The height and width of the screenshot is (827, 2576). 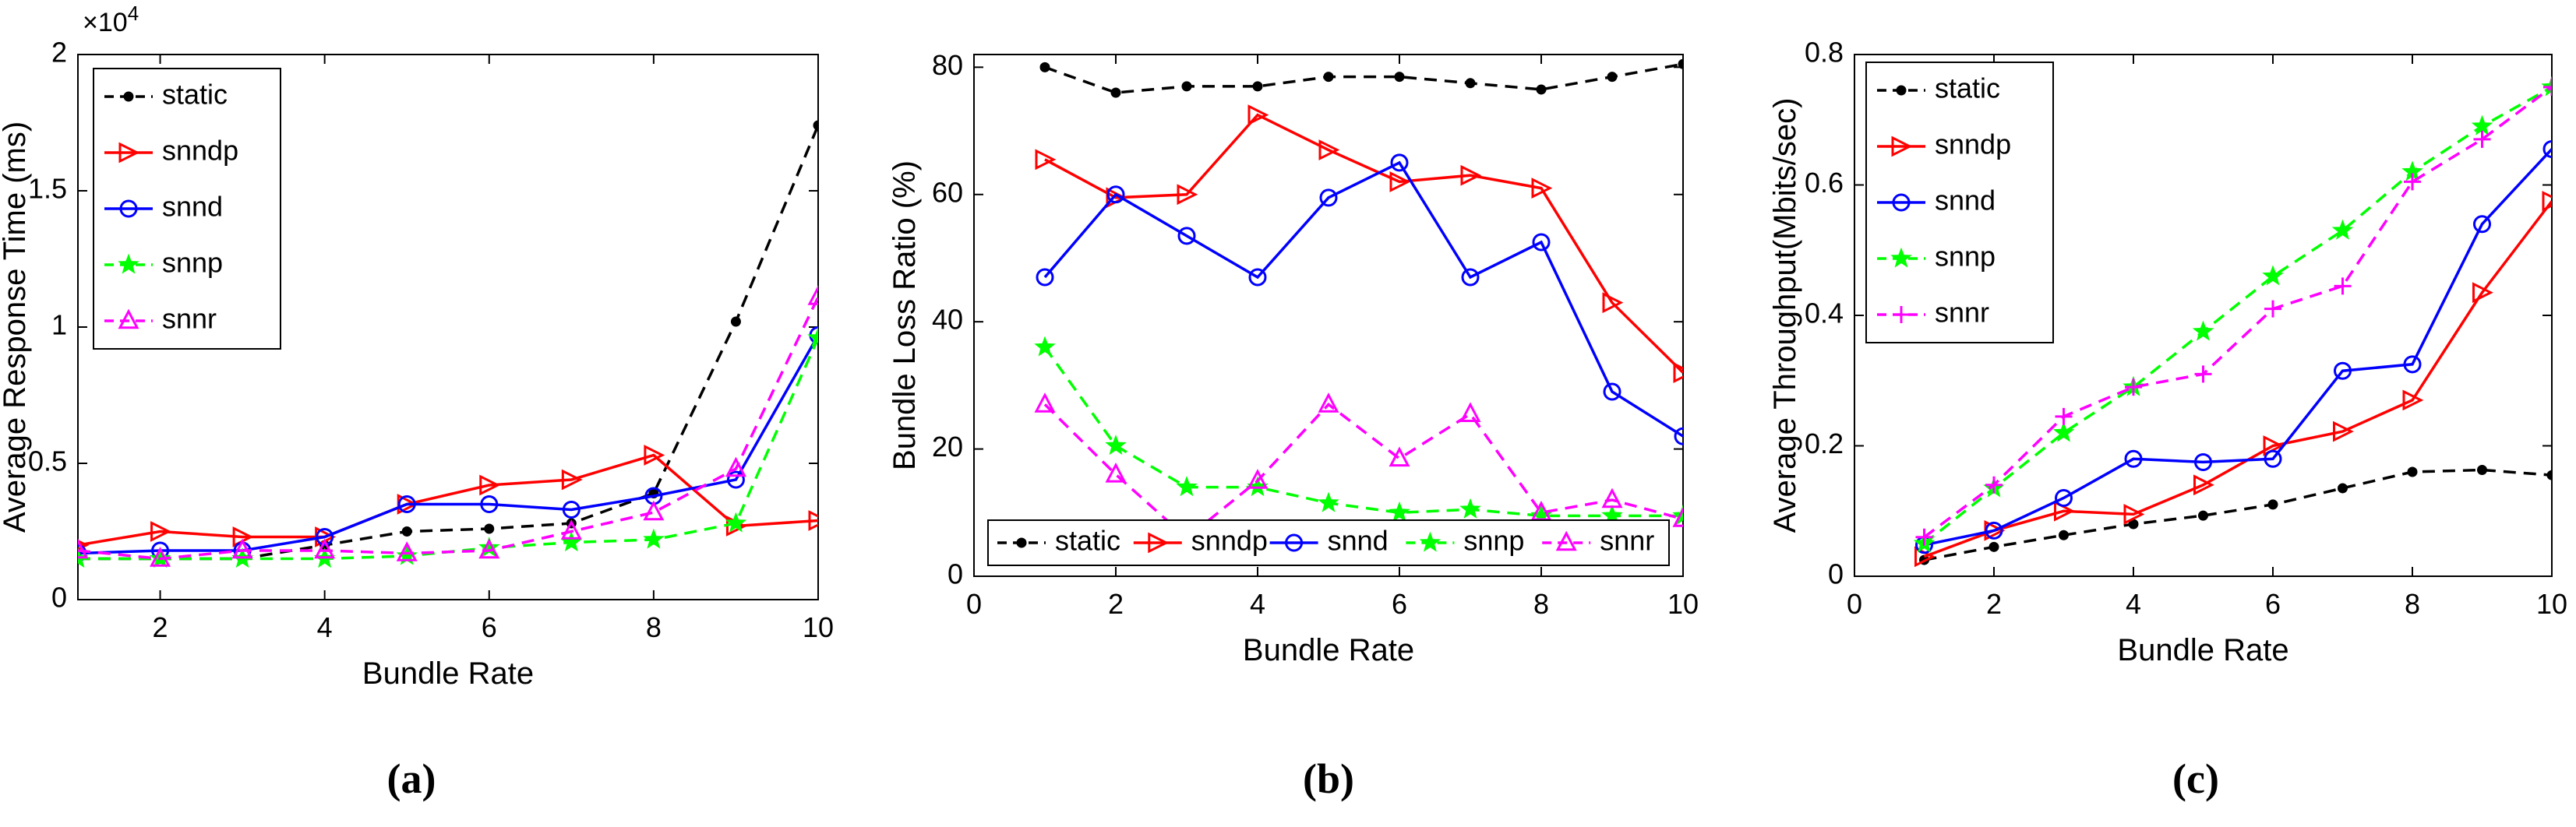 What do you see at coordinates (1363, 471) in the screenshot?
I see `series-line-snnr` at bounding box center [1363, 471].